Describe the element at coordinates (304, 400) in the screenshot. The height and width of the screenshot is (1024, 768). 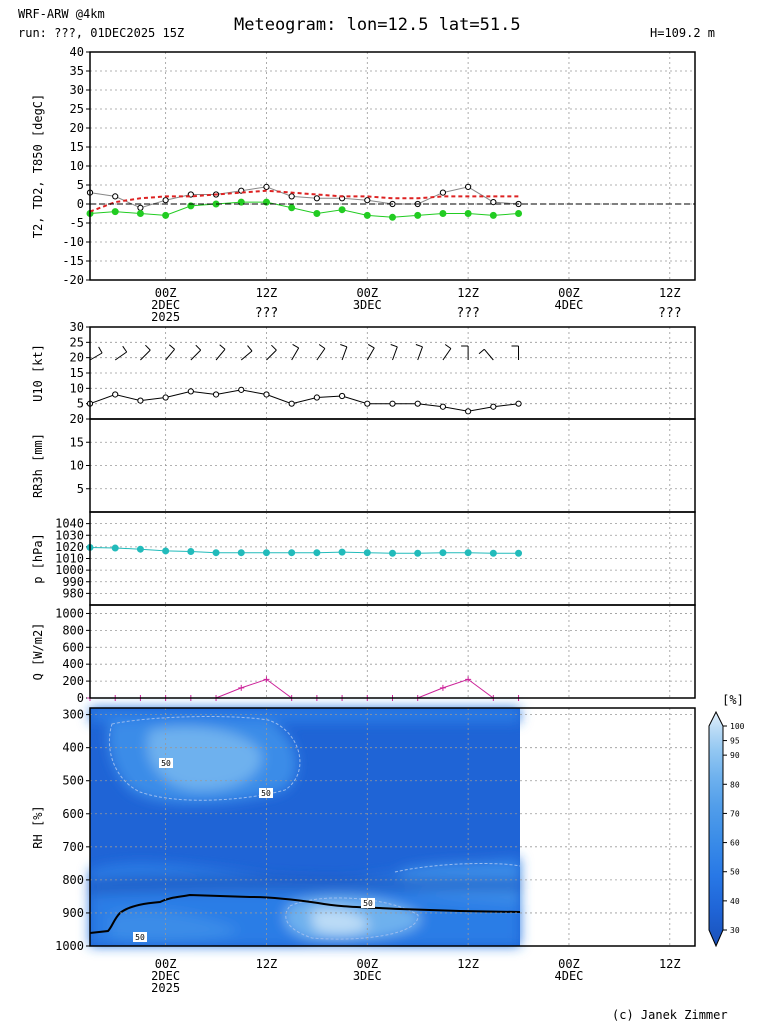
I see `series-line-u10` at that location.